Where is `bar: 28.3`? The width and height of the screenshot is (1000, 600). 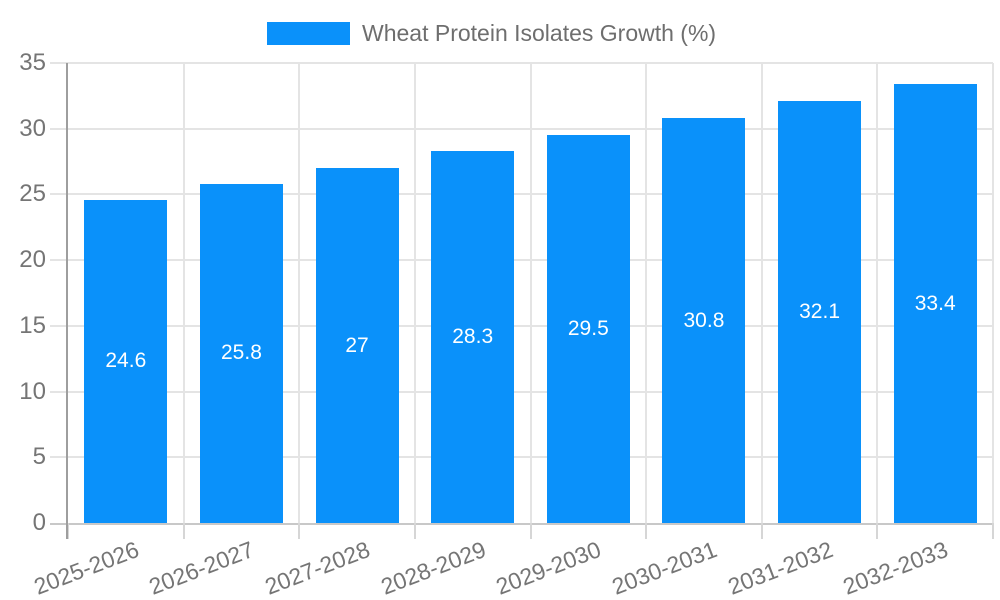 bar: 28.3 is located at coordinates (473, 337).